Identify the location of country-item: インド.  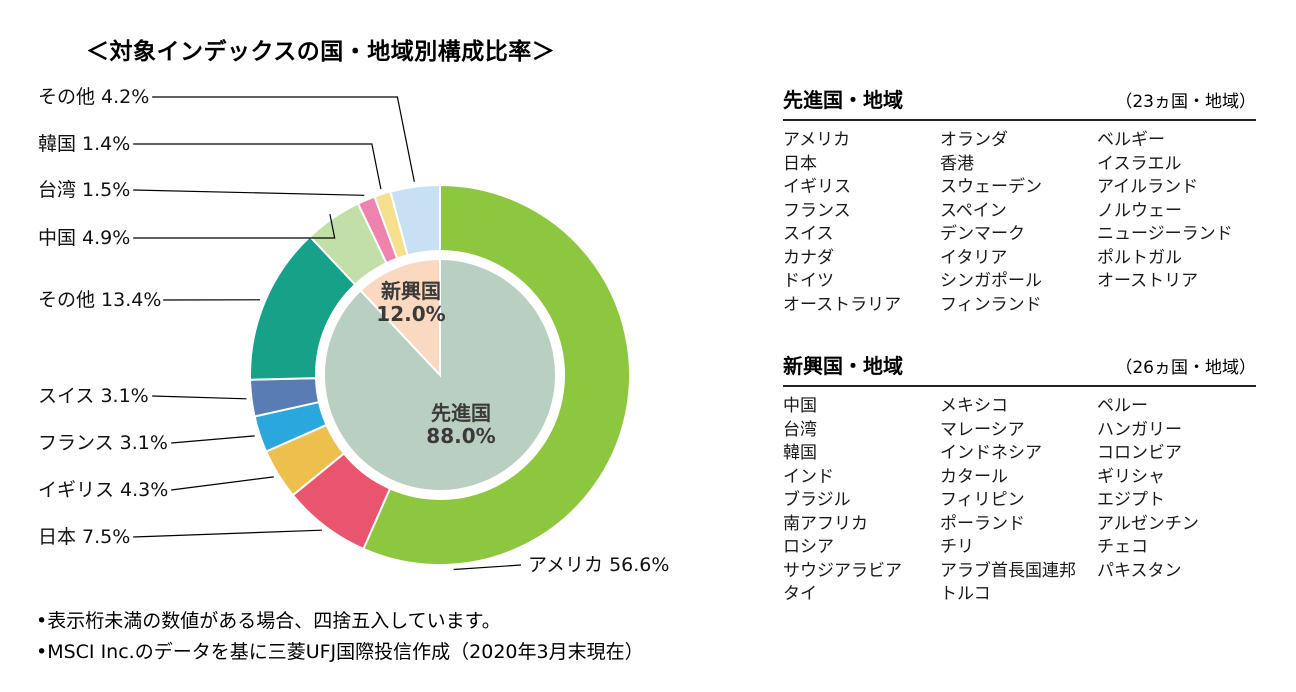
(808, 476).